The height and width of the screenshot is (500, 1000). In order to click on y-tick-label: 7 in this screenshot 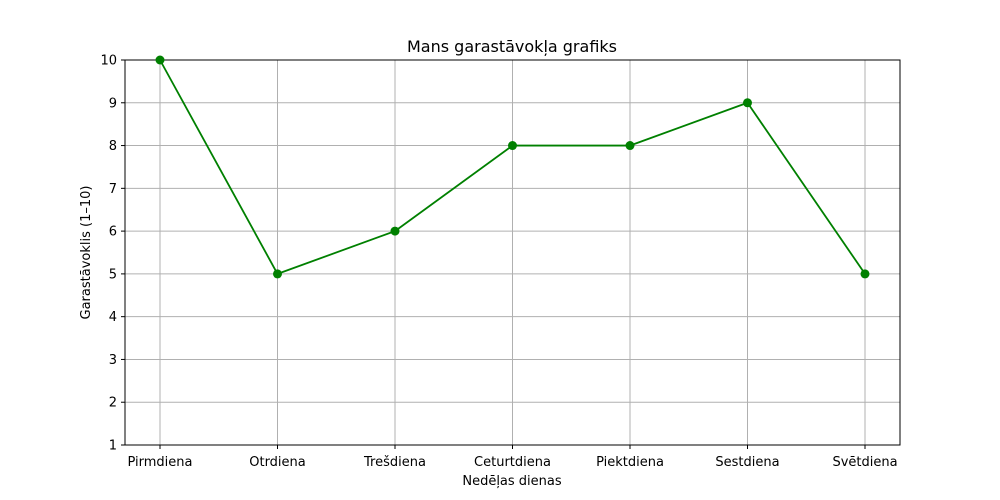, I will do `click(113, 189)`.